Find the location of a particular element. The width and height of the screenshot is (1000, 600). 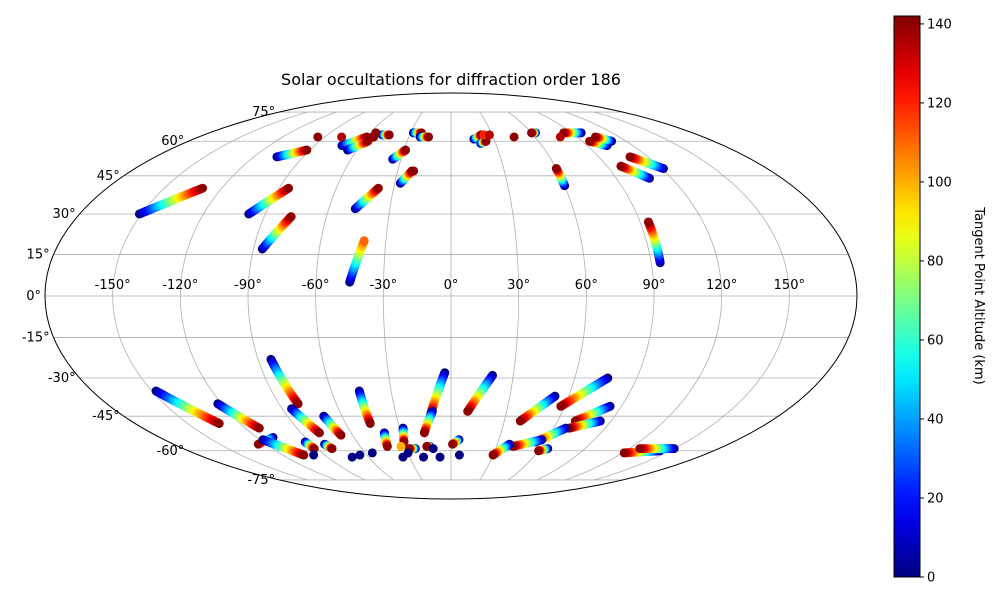

colorbar-tick-label: 80 is located at coordinates (935, 261).